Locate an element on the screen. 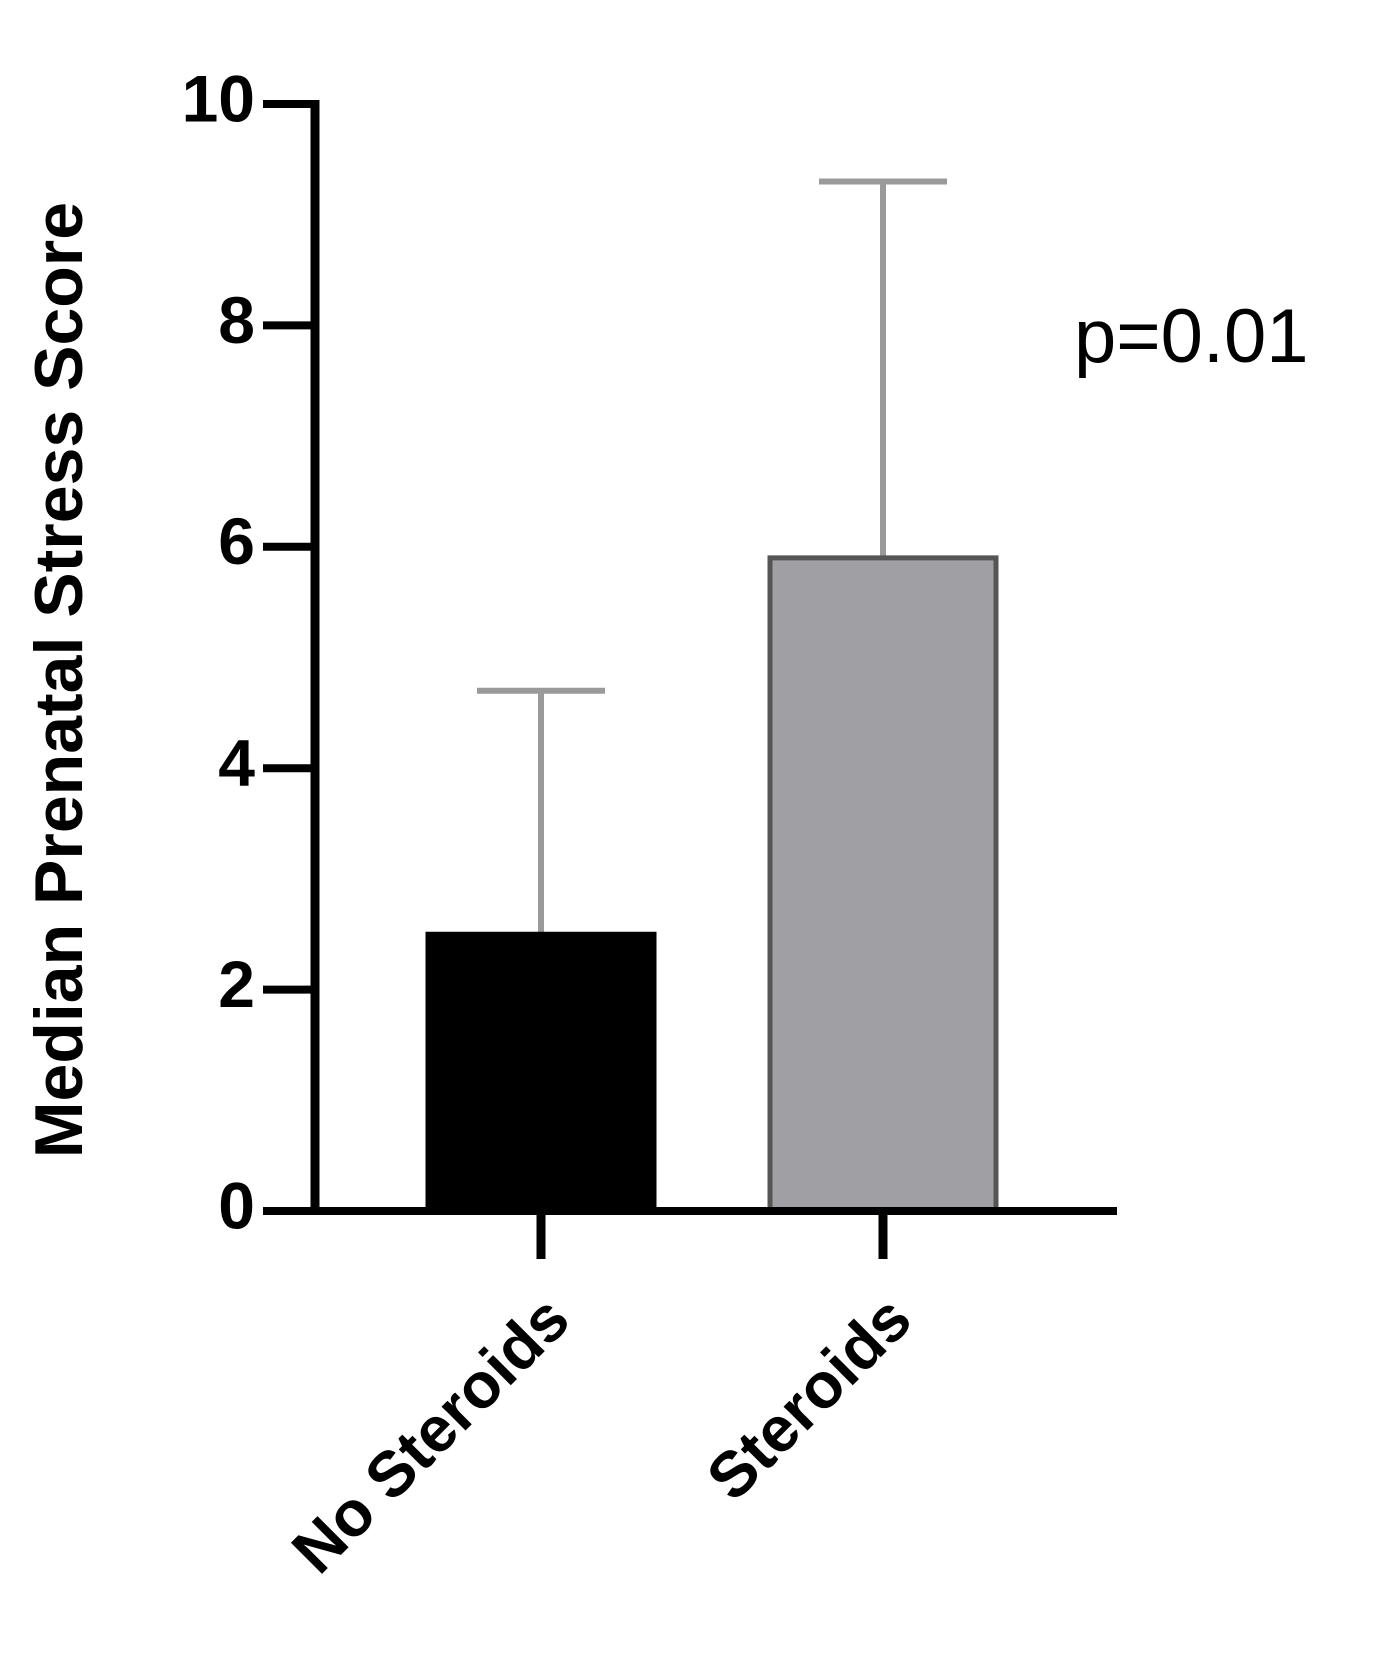 This screenshot has height=1673, width=1379. y-tick-label: 6 is located at coordinates (236, 541).